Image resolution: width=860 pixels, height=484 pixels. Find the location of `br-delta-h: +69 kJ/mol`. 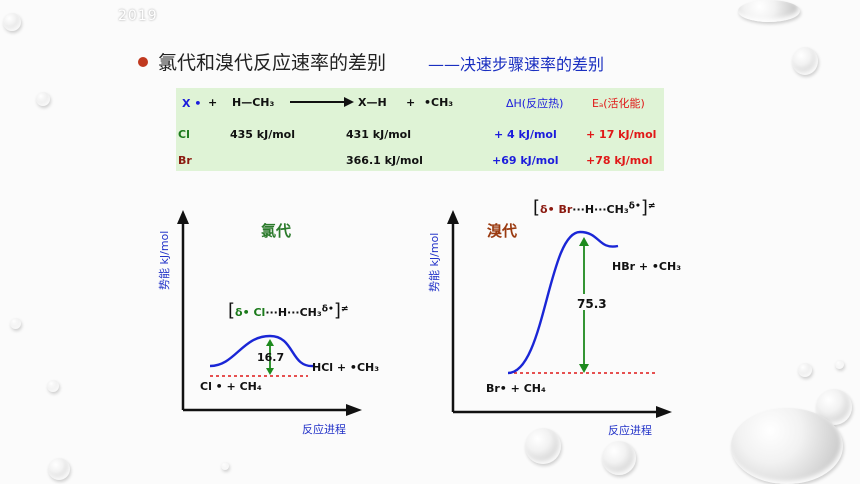

br-delta-h: +69 kJ/mol is located at coordinates (525, 160).